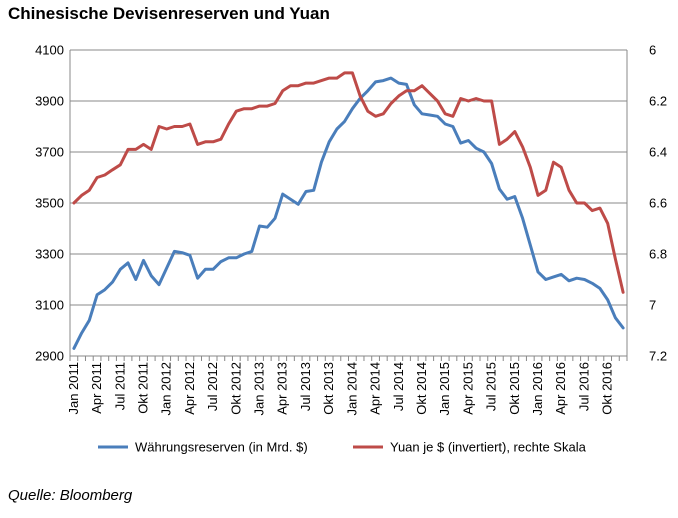 This screenshot has width=678, height=518. What do you see at coordinates (658, 152) in the screenshot?
I see `y-right-tick-label: 6.4` at bounding box center [658, 152].